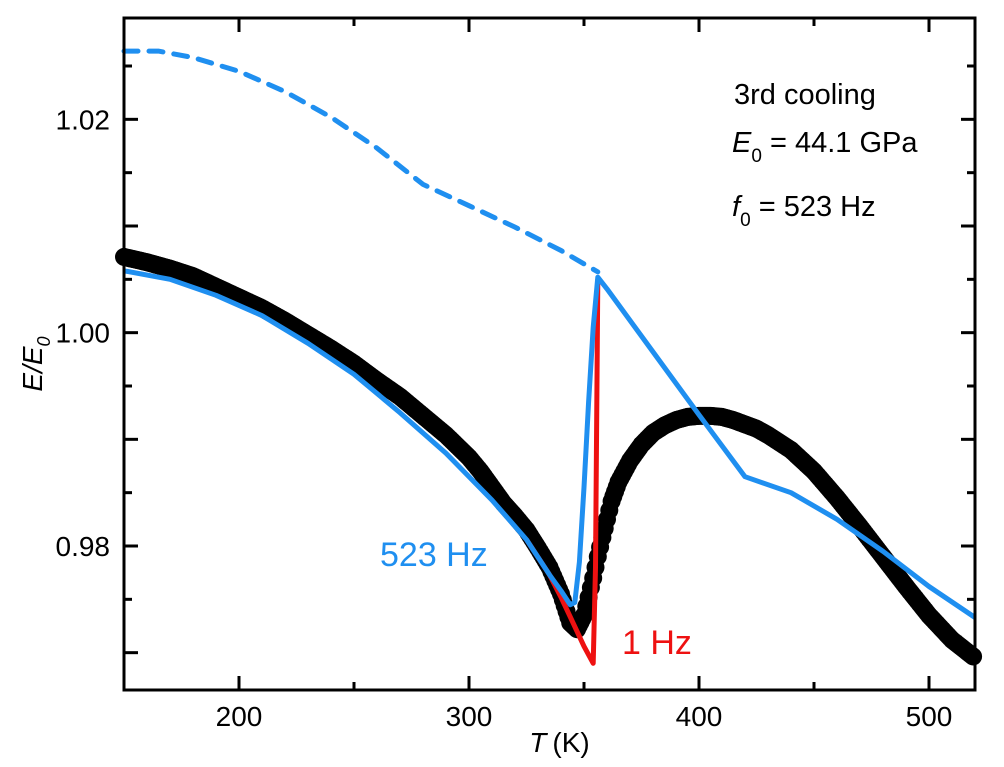 This screenshot has height=767, width=1004. Describe the element at coordinates (32, 368) in the screenshot. I see `y-axis-label-main: E/E` at that location.